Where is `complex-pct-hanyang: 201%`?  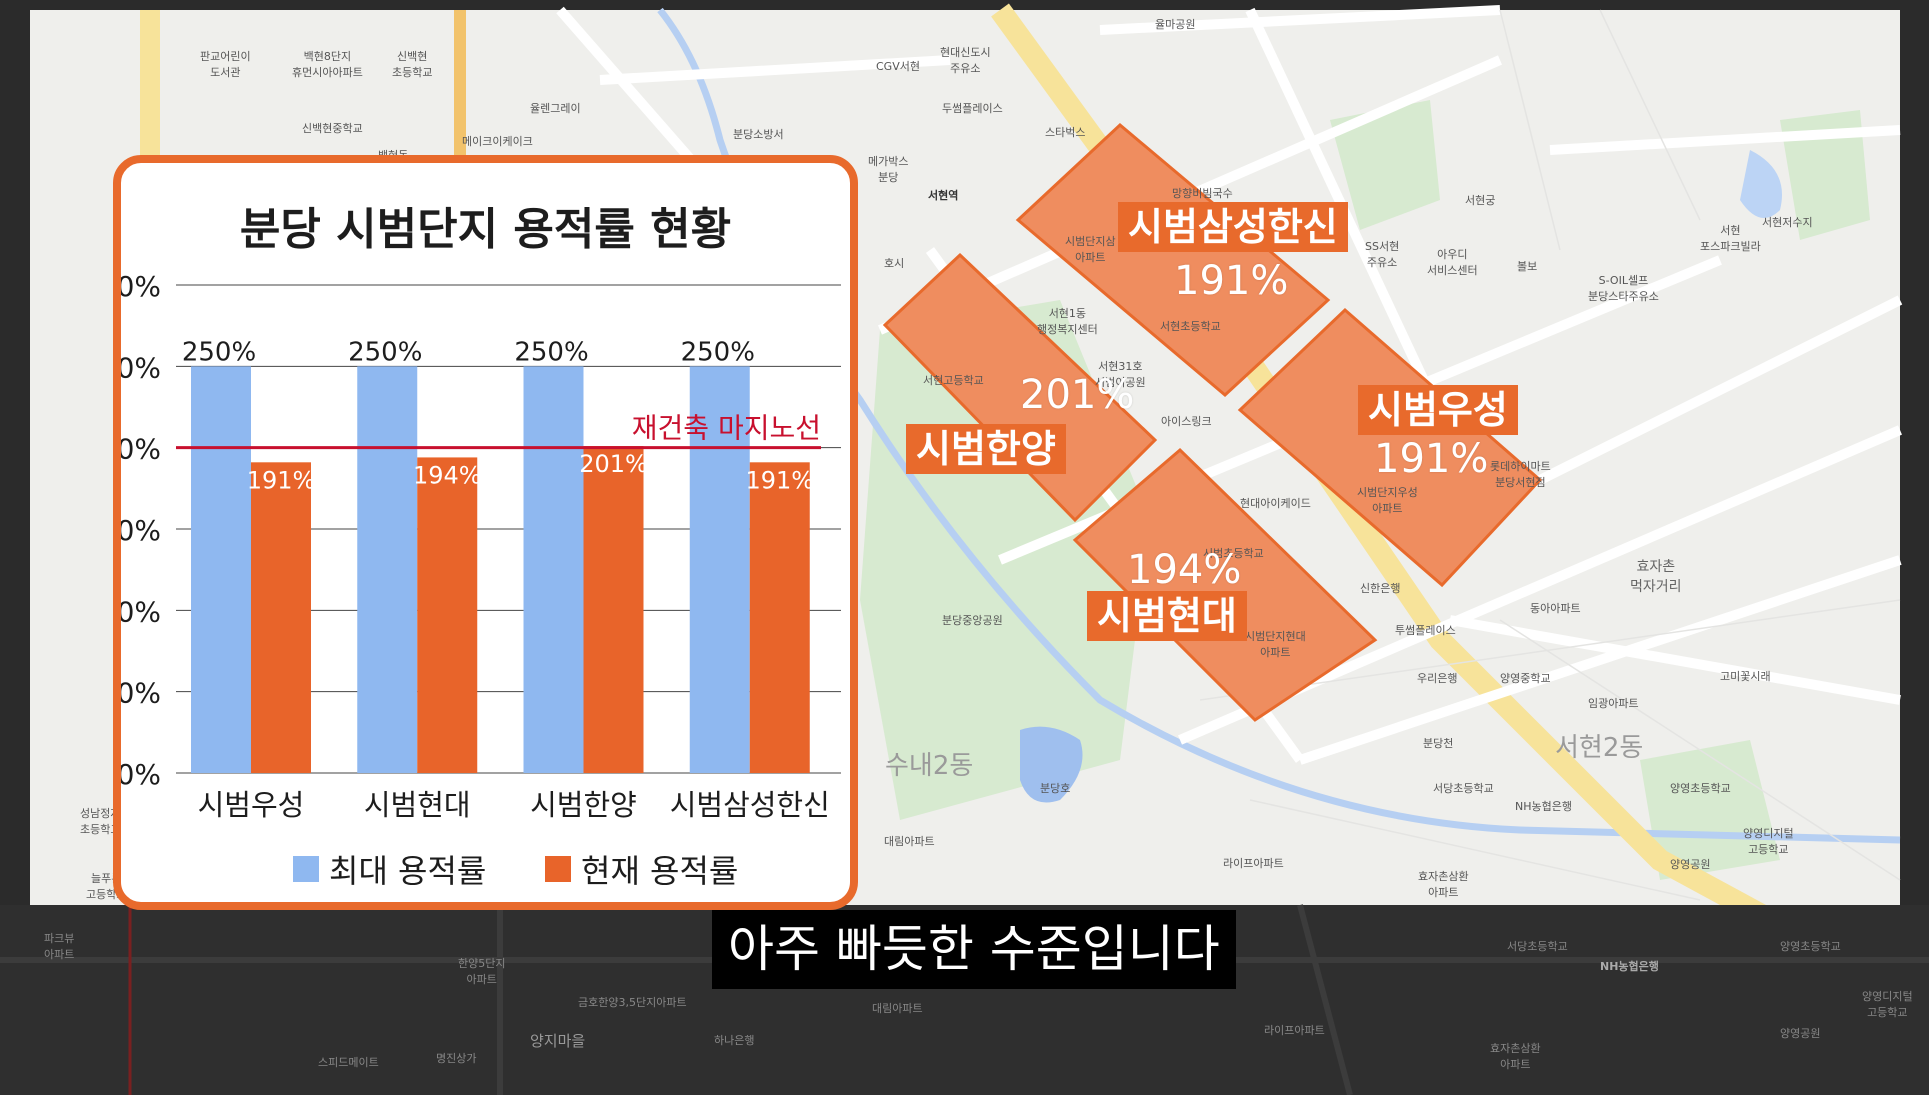 complex-pct-hanyang: 201% is located at coordinates (1077, 395).